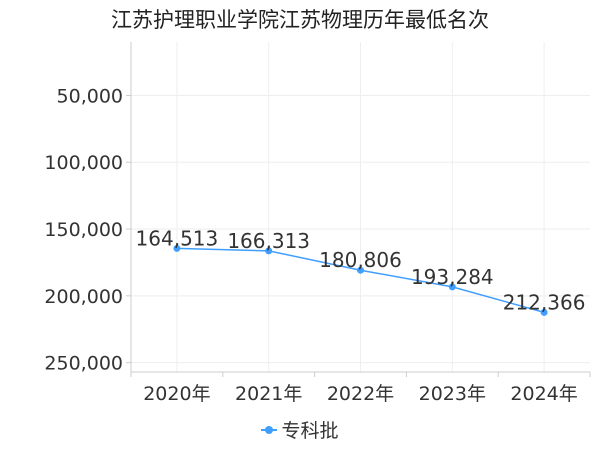  Describe the element at coordinates (177, 238) in the screenshot. I see `data-label: 164,513` at that location.